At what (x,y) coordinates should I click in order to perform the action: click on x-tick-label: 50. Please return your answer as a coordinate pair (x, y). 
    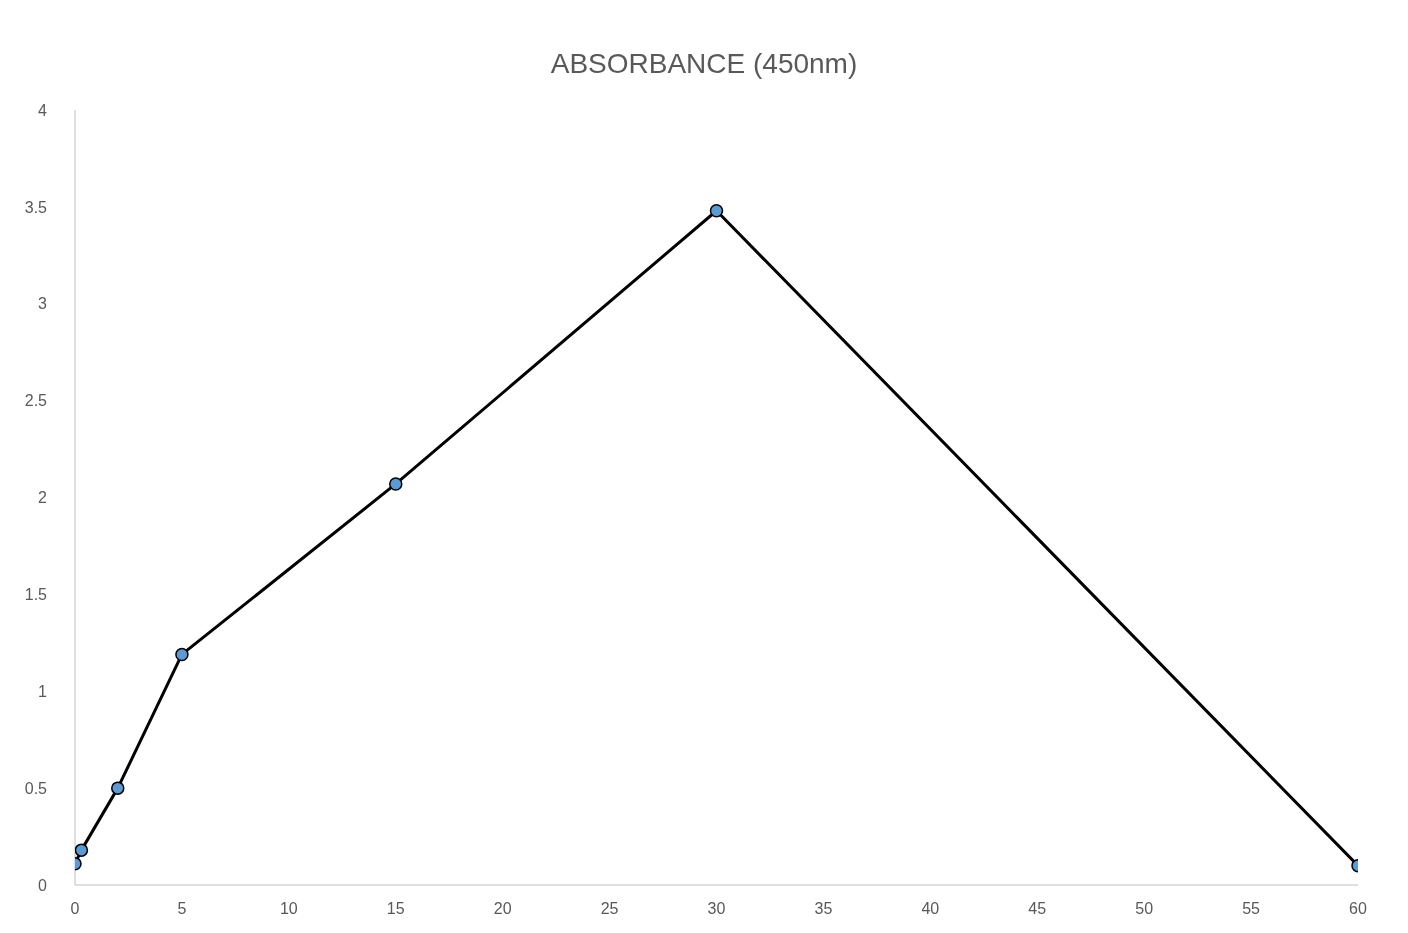
    Looking at the image, I should click on (1144, 909).